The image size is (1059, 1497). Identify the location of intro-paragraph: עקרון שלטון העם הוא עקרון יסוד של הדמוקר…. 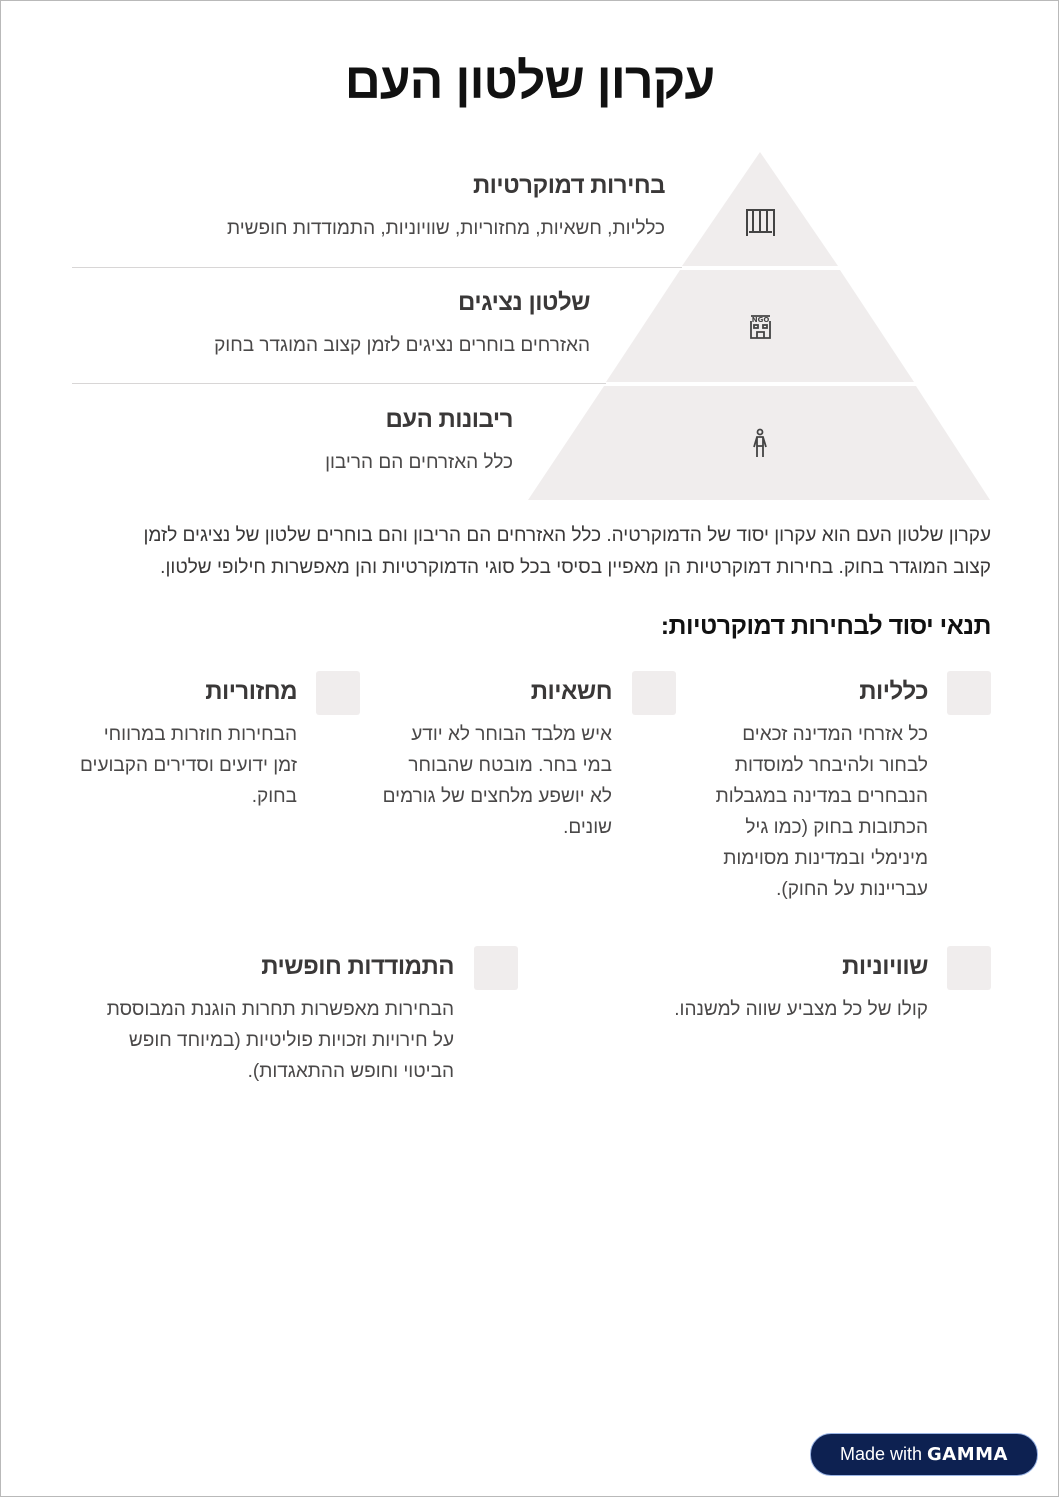
(567, 551).